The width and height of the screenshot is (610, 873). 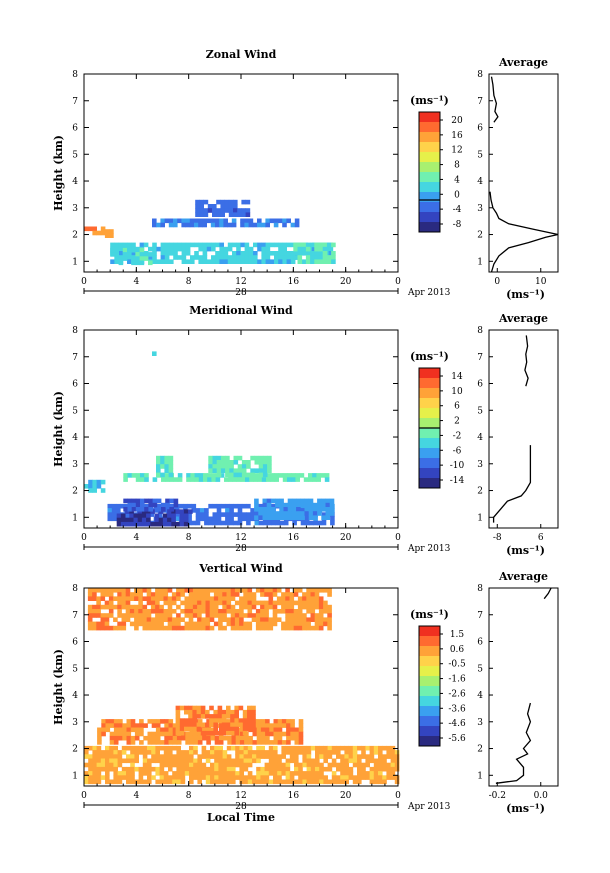 I want to click on colorbar-tick-label: -14, so click(x=457, y=481).